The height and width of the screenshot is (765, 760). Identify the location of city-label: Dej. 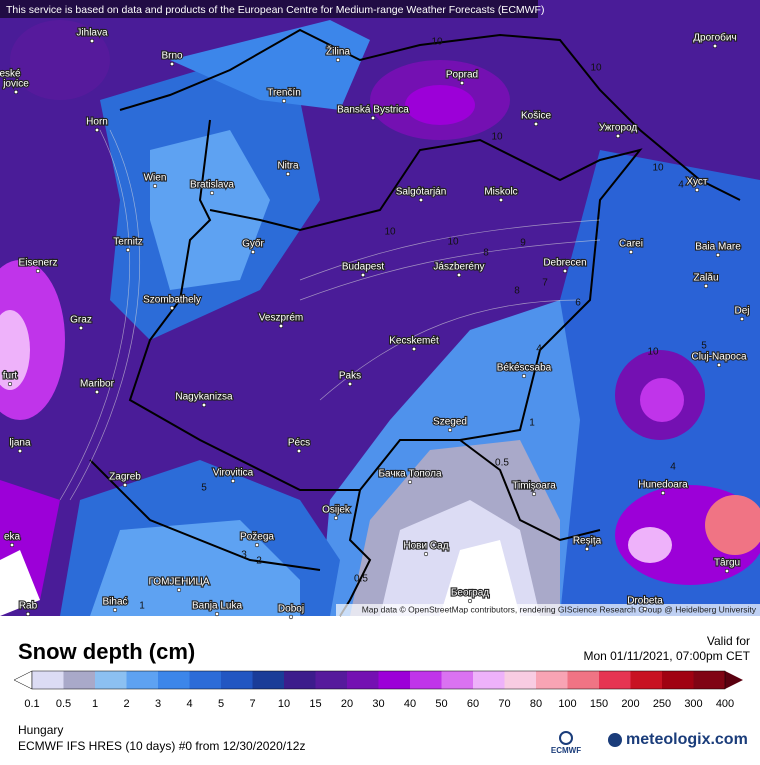
(741, 311).